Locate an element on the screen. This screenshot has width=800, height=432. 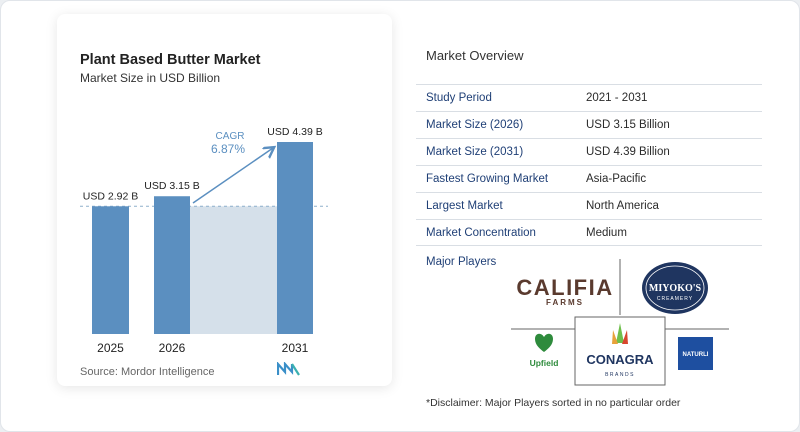
califia-logo-subtext: FARMS is located at coordinates (565, 302).